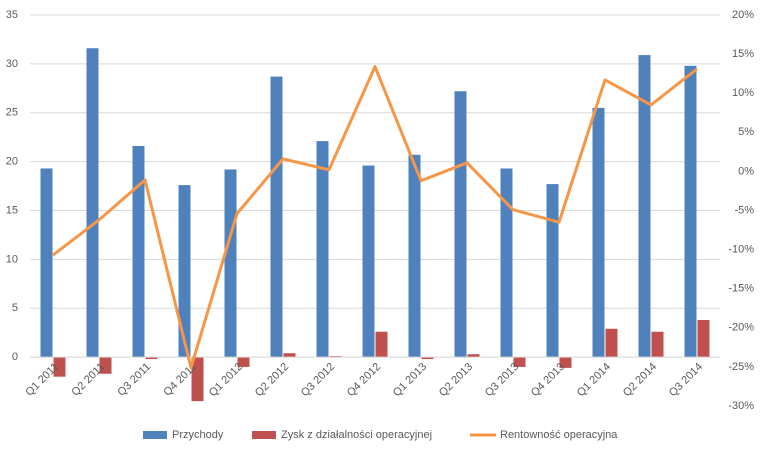 Image resolution: width=766 pixels, height=454 pixels. Describe the element at coordinates (741, 367) in the screenshot. I see `y2-tick-label: -25%` at that location.